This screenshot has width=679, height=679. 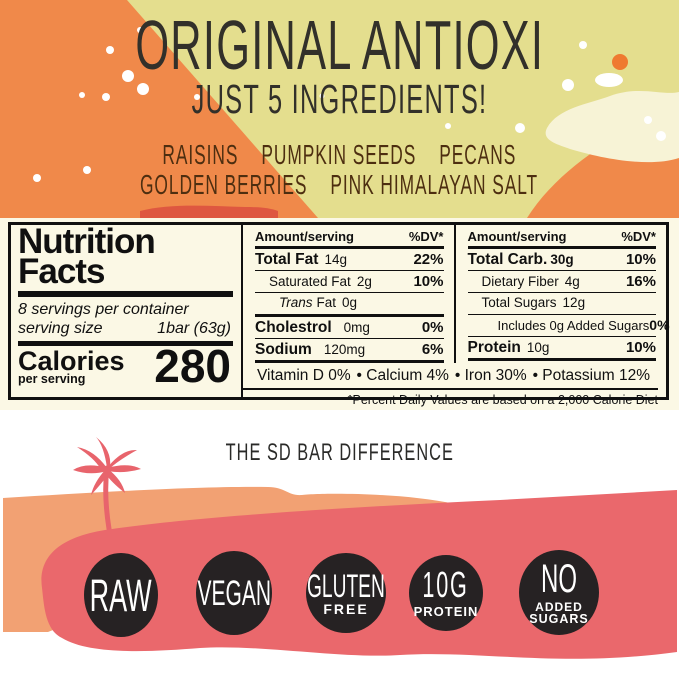 I want to click on nutrient-label: Cholestrol, so click(x=293, y=327).